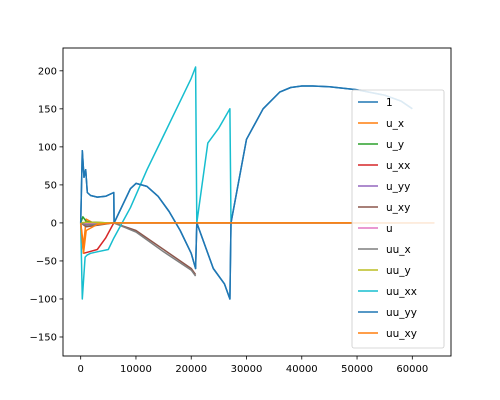 This screenshot has height=400, width=500. What do you see at coordinates (43, 299) in the screenshot?
I see `y-tick-label: −100` at bounding box center [43, 299].